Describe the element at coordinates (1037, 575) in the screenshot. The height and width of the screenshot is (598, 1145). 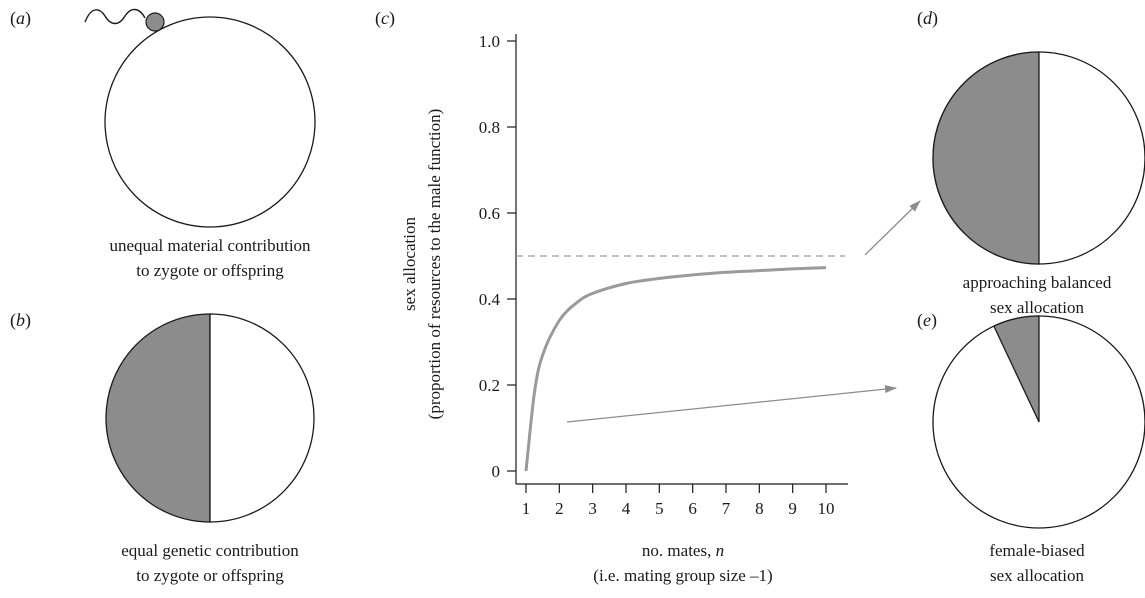
I see `panel-e-caption-line2: sex allocation` at that location.